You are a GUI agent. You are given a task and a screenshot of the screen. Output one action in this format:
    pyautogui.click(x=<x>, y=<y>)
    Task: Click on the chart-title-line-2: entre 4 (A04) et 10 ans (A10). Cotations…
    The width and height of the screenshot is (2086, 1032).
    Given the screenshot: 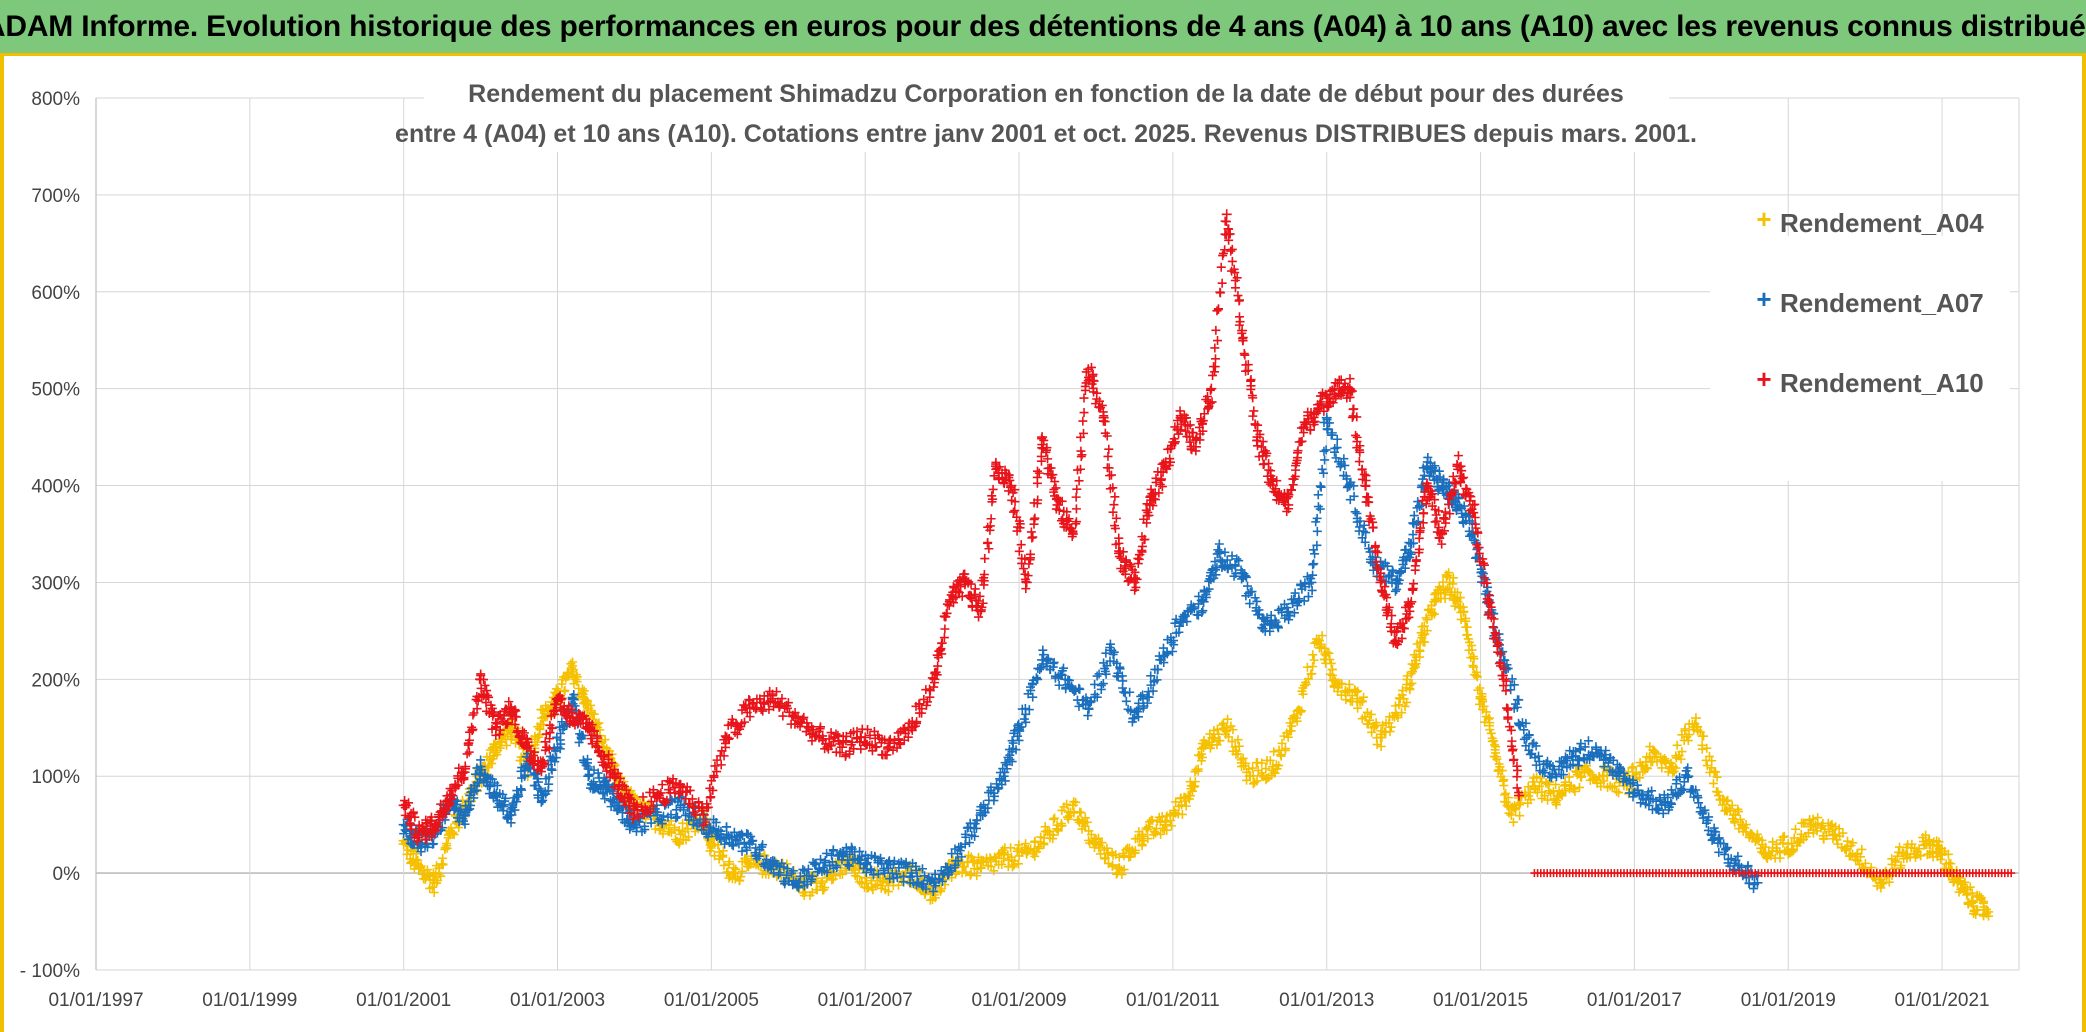 What is the action you would take?
    pyautogui.click(x=1046, y=134)
    